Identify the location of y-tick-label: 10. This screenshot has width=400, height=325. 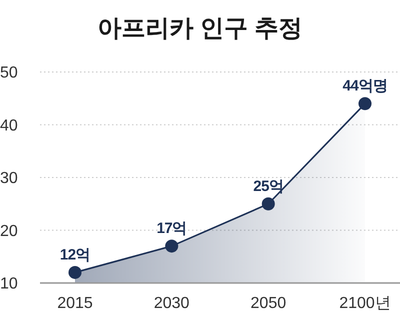
(9, 284).